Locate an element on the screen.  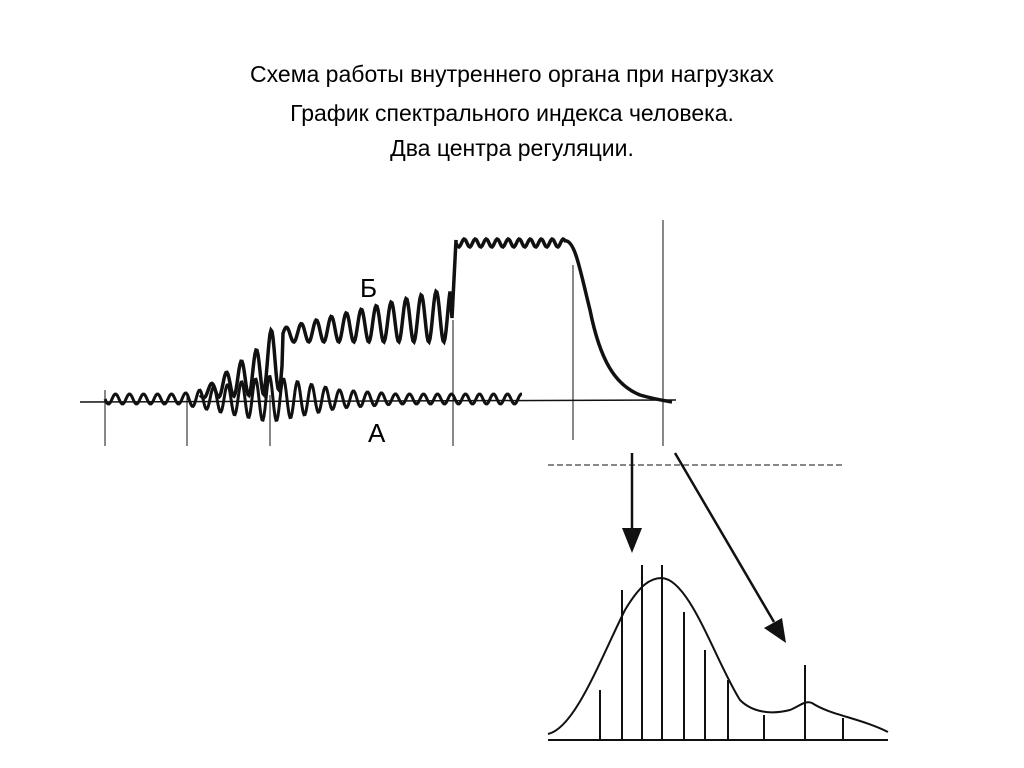
curve-b is located at coordinates (435, 320).